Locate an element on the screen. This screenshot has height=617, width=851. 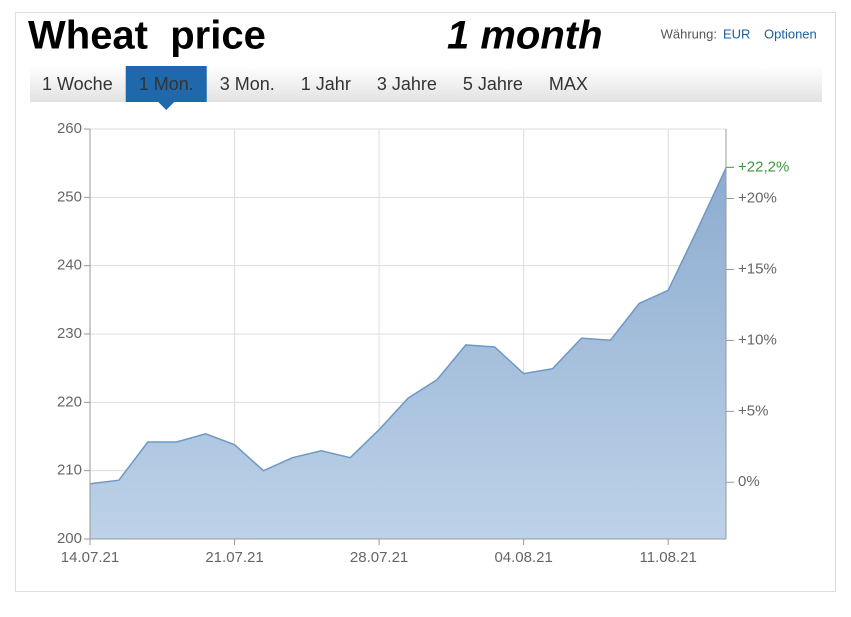
tab: 3 Jahre is located at coordinates (407, 84).